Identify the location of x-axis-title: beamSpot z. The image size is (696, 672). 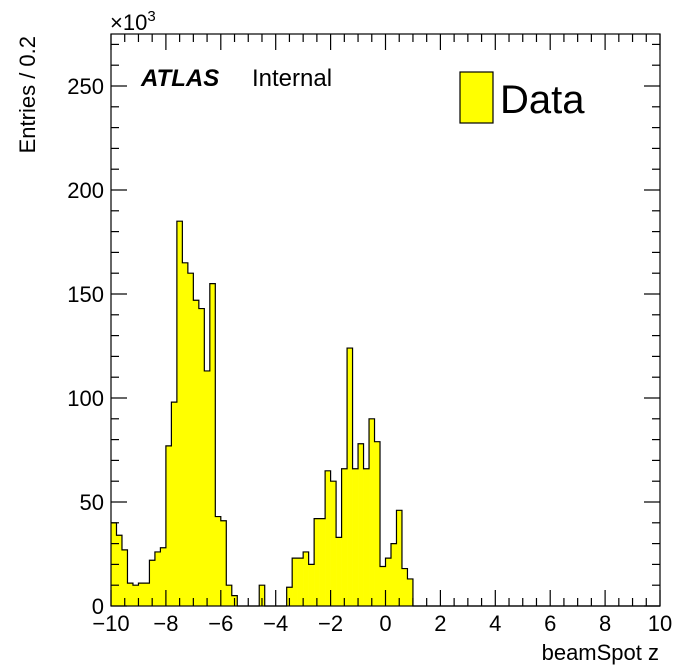
(600, 652).